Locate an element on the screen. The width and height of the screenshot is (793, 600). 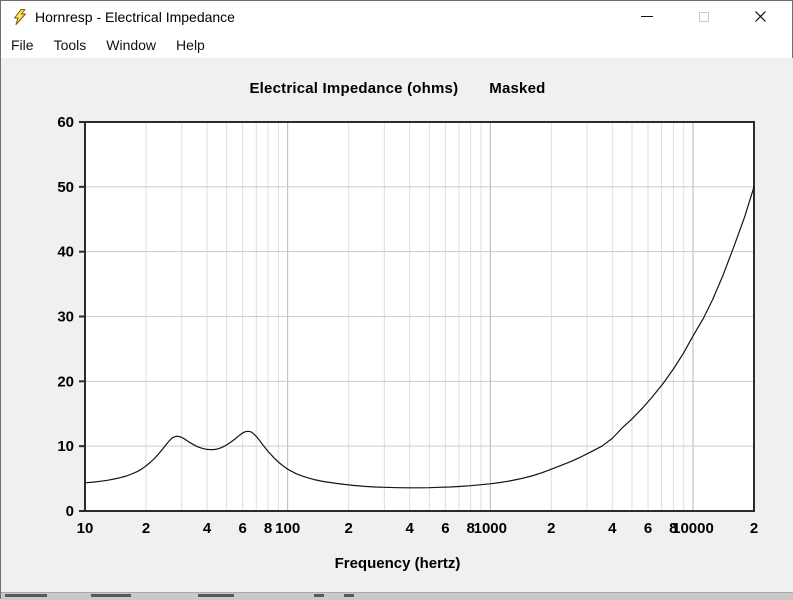
y-tick-label: 0 is located at coordinates (70, 511).